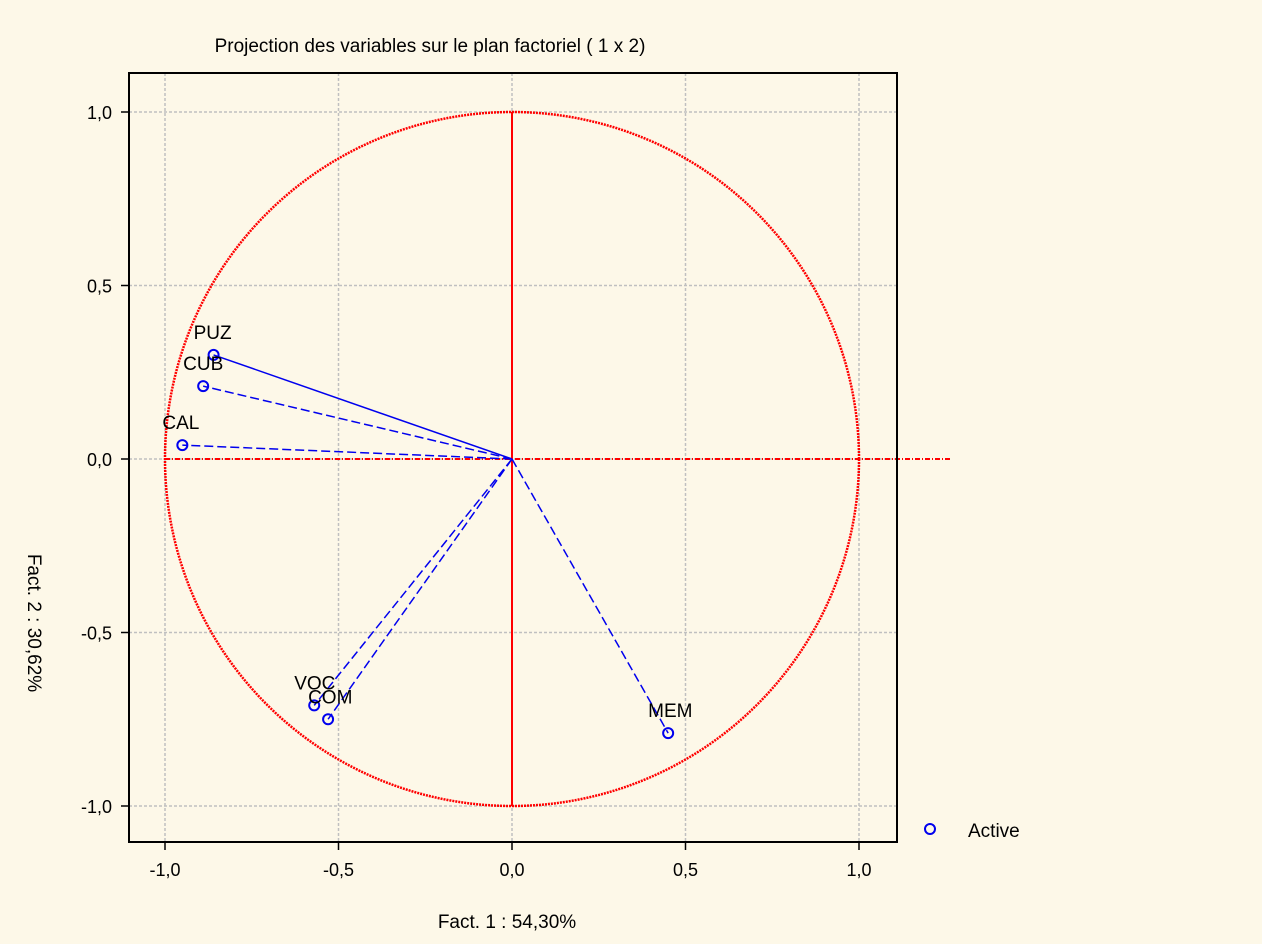  Describe the element at coordinates (338, 870) in the screenshot. I see `x-tick-label-1: -0,5` at that location.